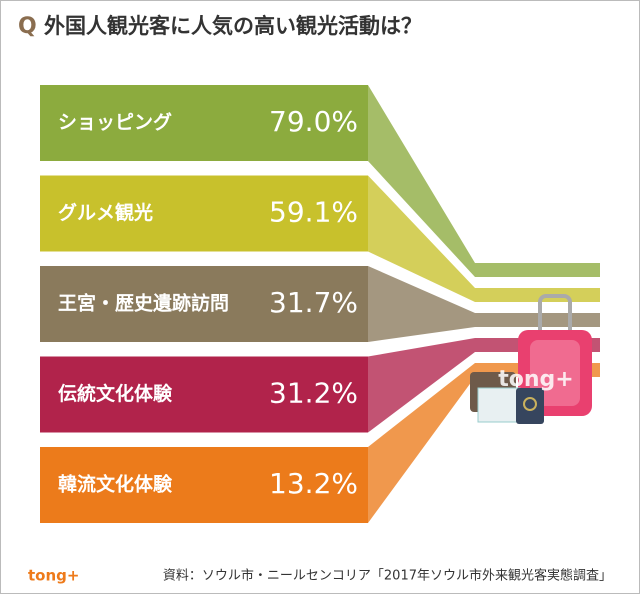 This screenshot has height=594, width=640. What do you see at coordinates (115, 484) in the screenshot?
I see `category-label: 韓流文化体験` at bounding box center [115, 484].